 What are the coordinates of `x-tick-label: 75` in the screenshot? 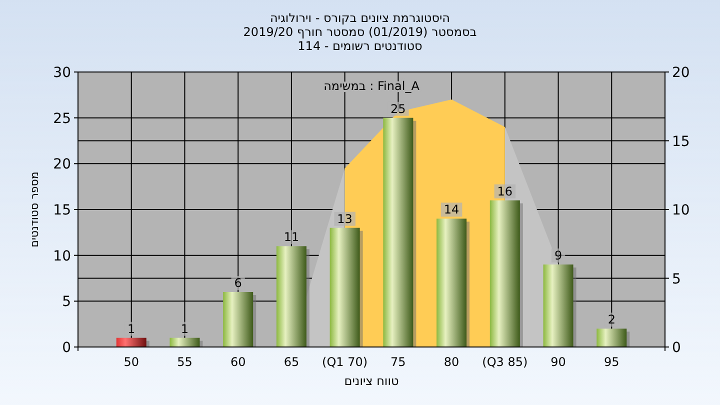 It's located at (398, 362).